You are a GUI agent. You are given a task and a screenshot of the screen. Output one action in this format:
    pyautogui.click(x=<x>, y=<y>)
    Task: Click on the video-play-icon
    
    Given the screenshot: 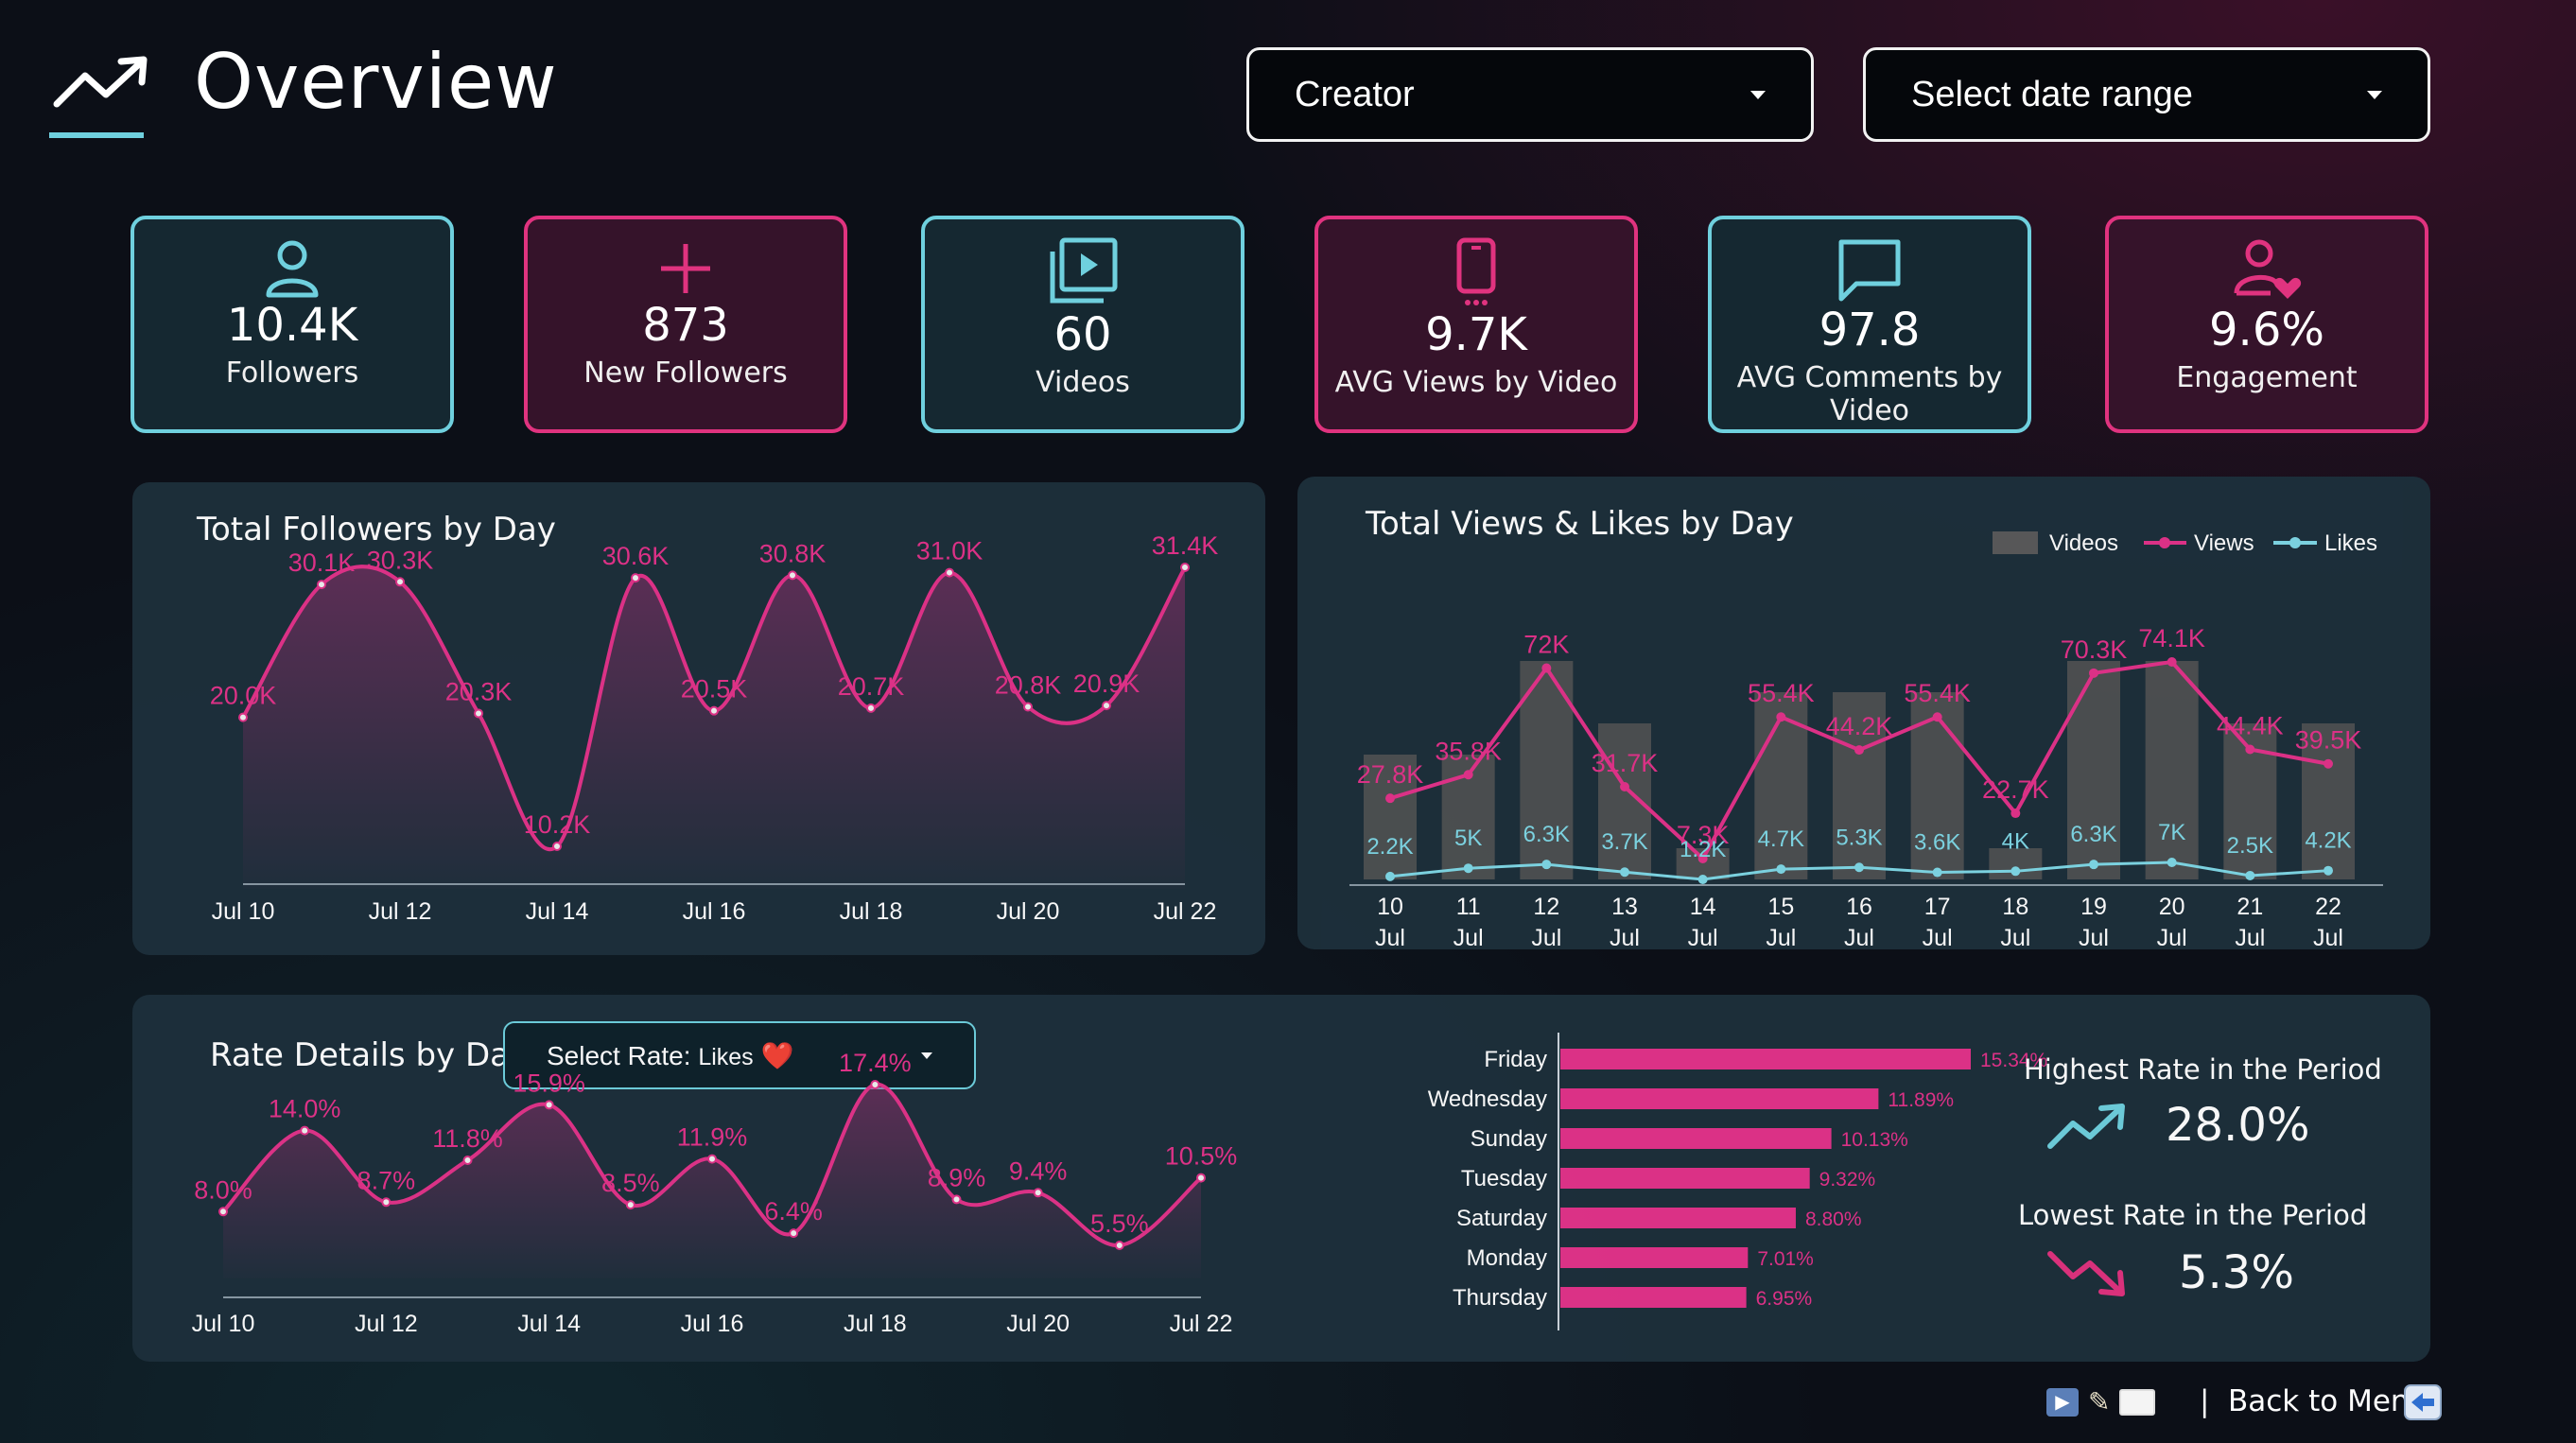 What is the action you would take?
    pyautogui.click(x=1084, y=271)
    